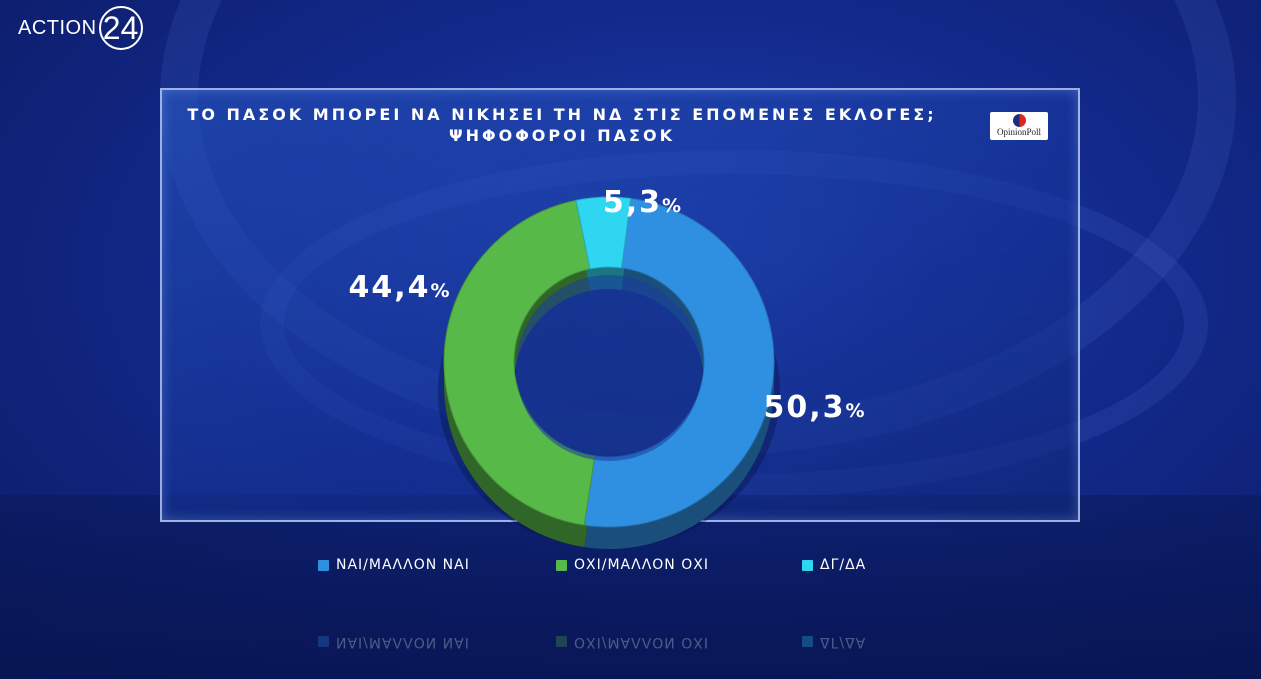  I want to click on donut-hole-shade, so click(609, 368).